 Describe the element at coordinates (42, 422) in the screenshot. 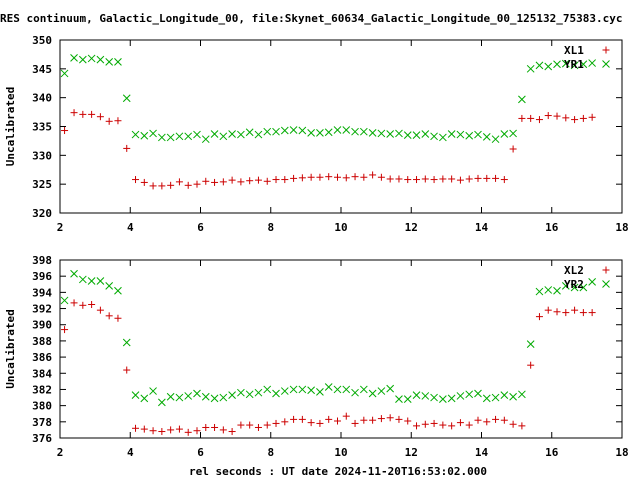

I see `y-tick-label: 378` at that location.